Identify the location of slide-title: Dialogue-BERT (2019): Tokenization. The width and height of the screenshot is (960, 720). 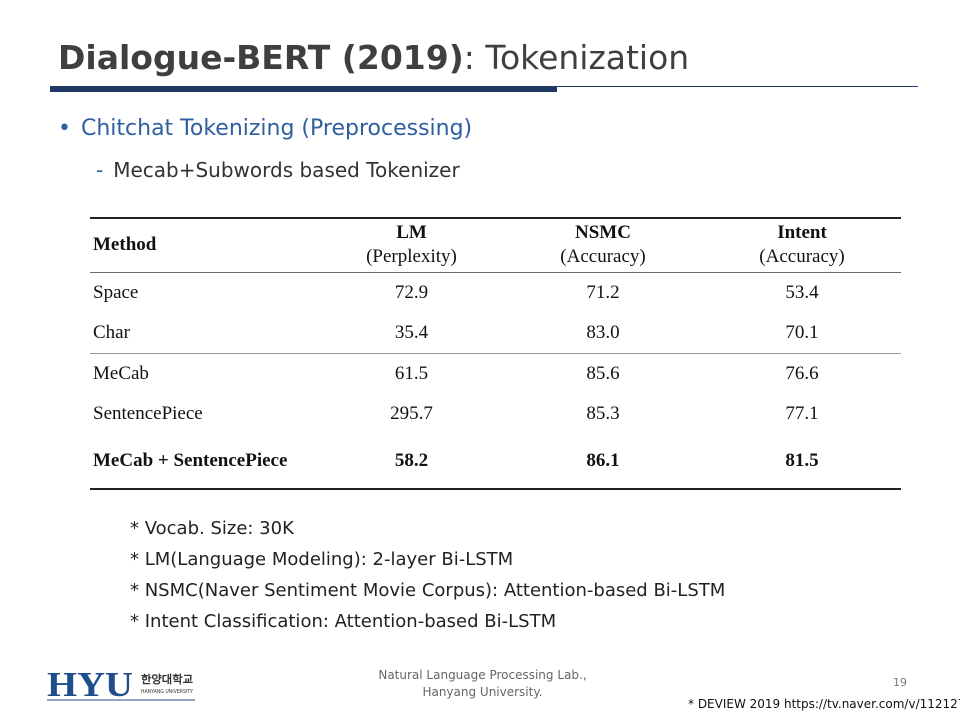
(373, 57).